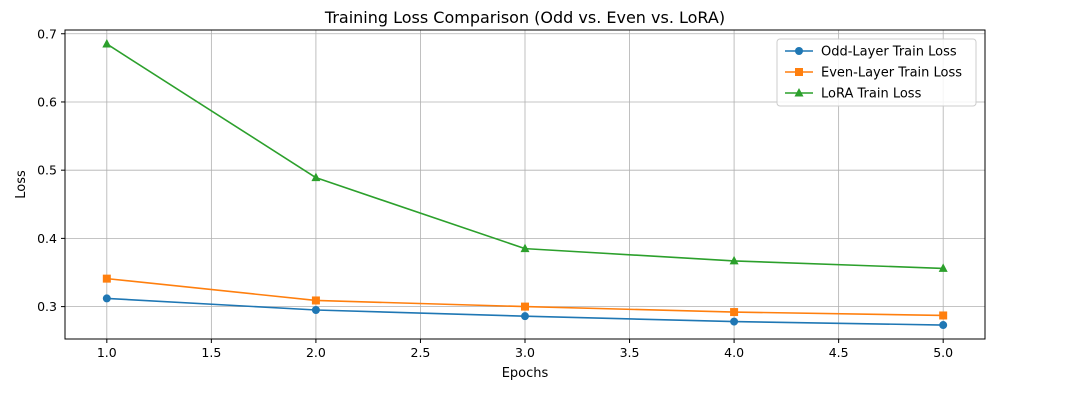 This screenshot has width=1092, height=410. I want to click on legend-item: Odd-Layer Train Loss, so click(871, 52).